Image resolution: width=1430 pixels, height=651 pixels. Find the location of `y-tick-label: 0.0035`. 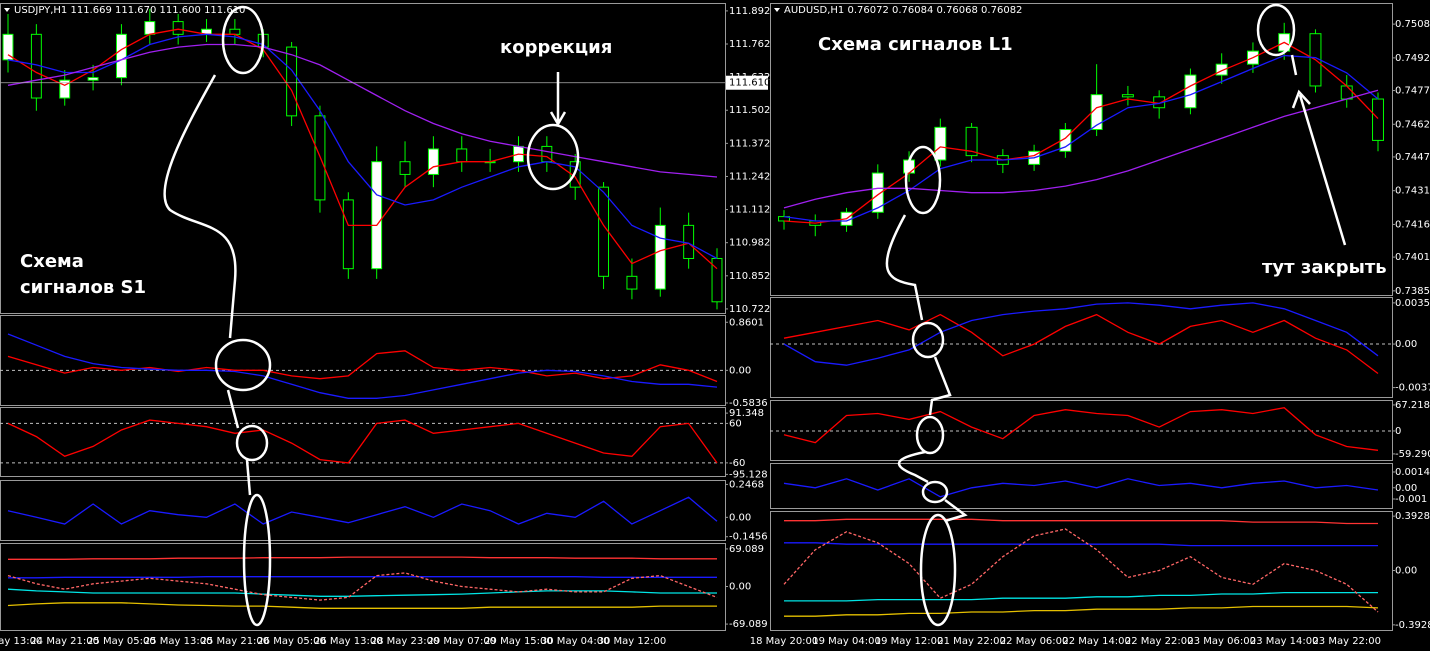

y-tick-label: 0.0035 is located at coordinates (1412, 303).